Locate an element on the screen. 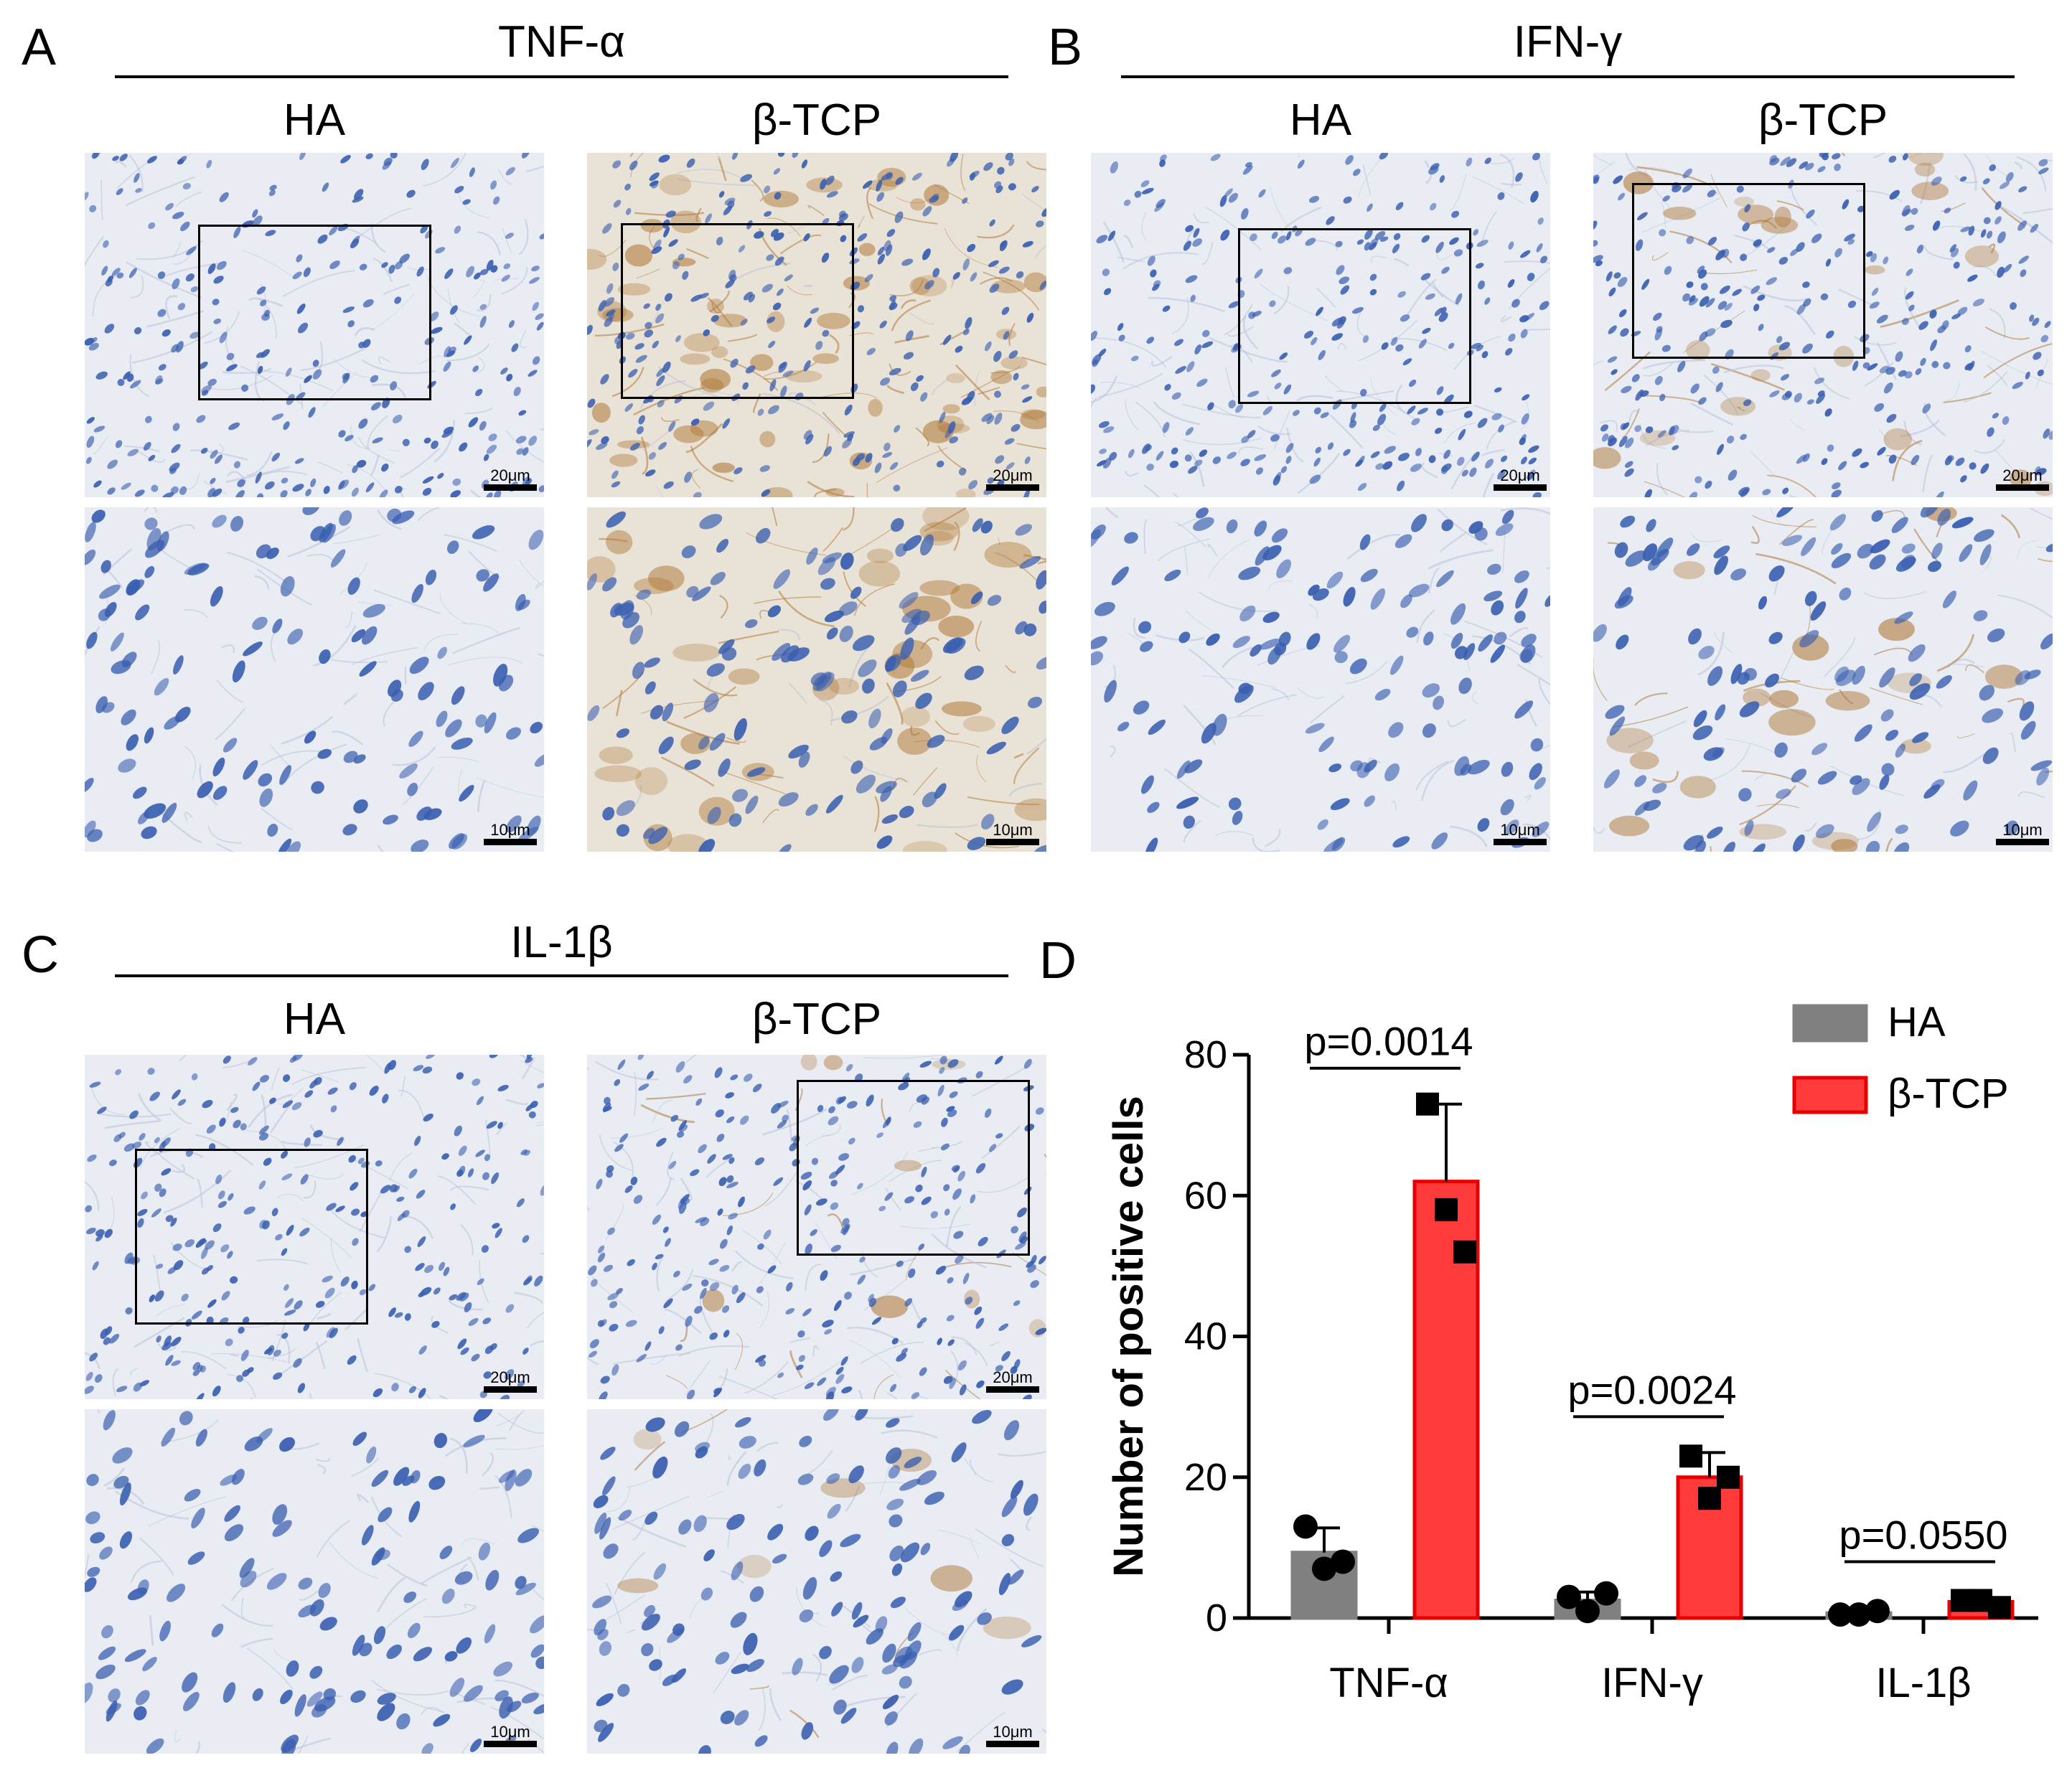 The width and height of the screenshot is (2072, 1768). scale-bar-tnf-tcp-high: 10μm is located at coordinates (1013, 833).